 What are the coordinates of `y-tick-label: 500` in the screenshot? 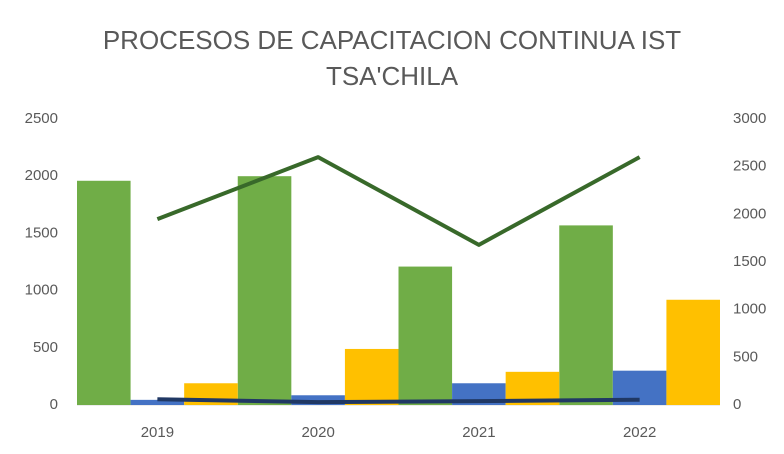 It's located at (45, 347).